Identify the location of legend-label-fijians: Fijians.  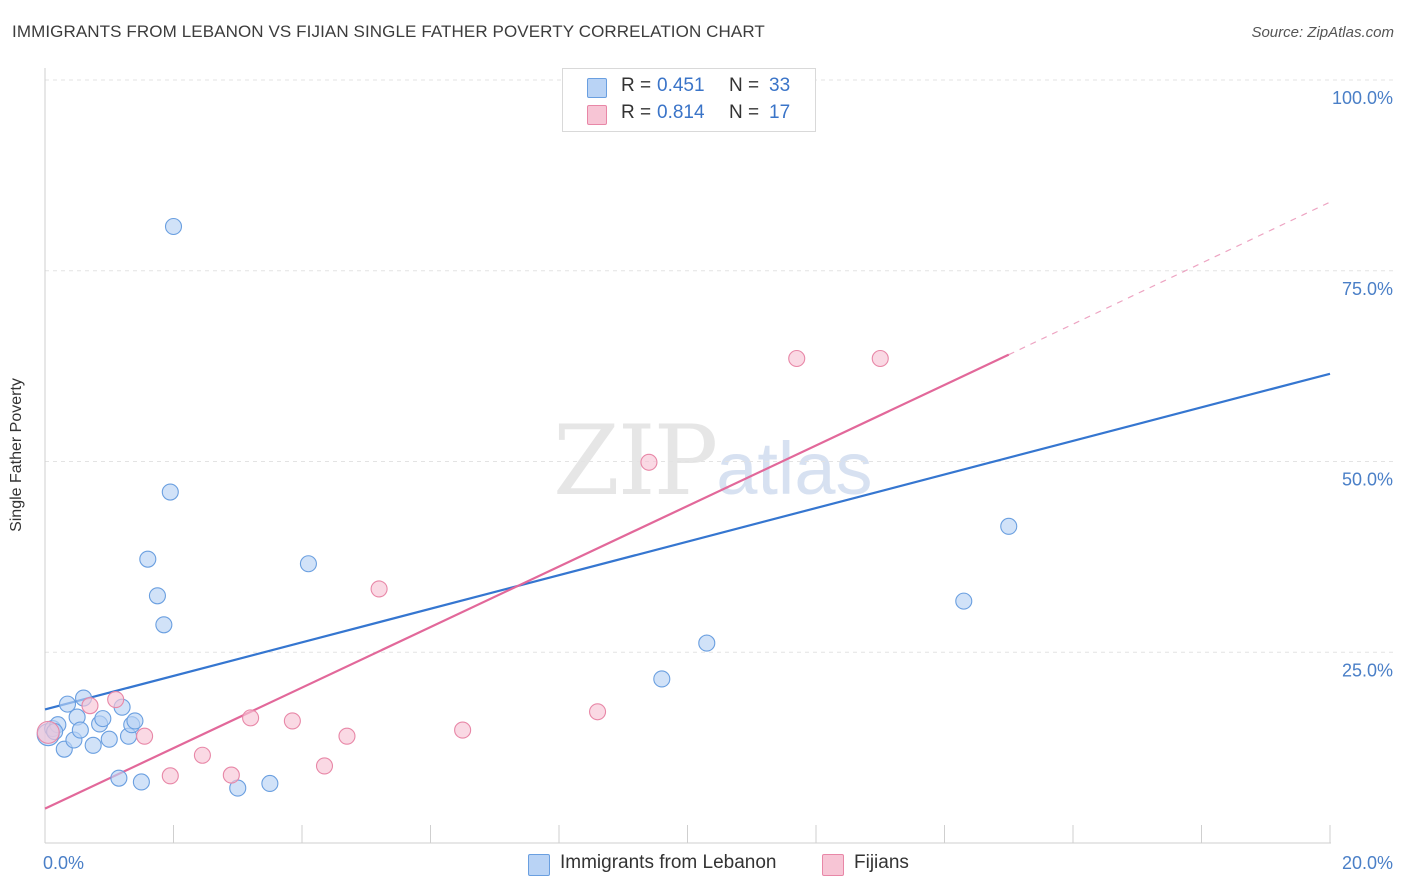
(881, 862).